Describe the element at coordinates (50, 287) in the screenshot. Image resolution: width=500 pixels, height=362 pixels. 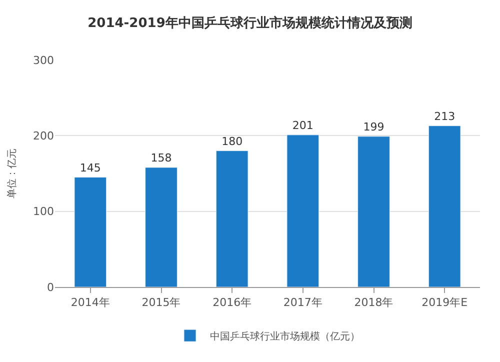
I see `y-tick-label: 0` at that location.